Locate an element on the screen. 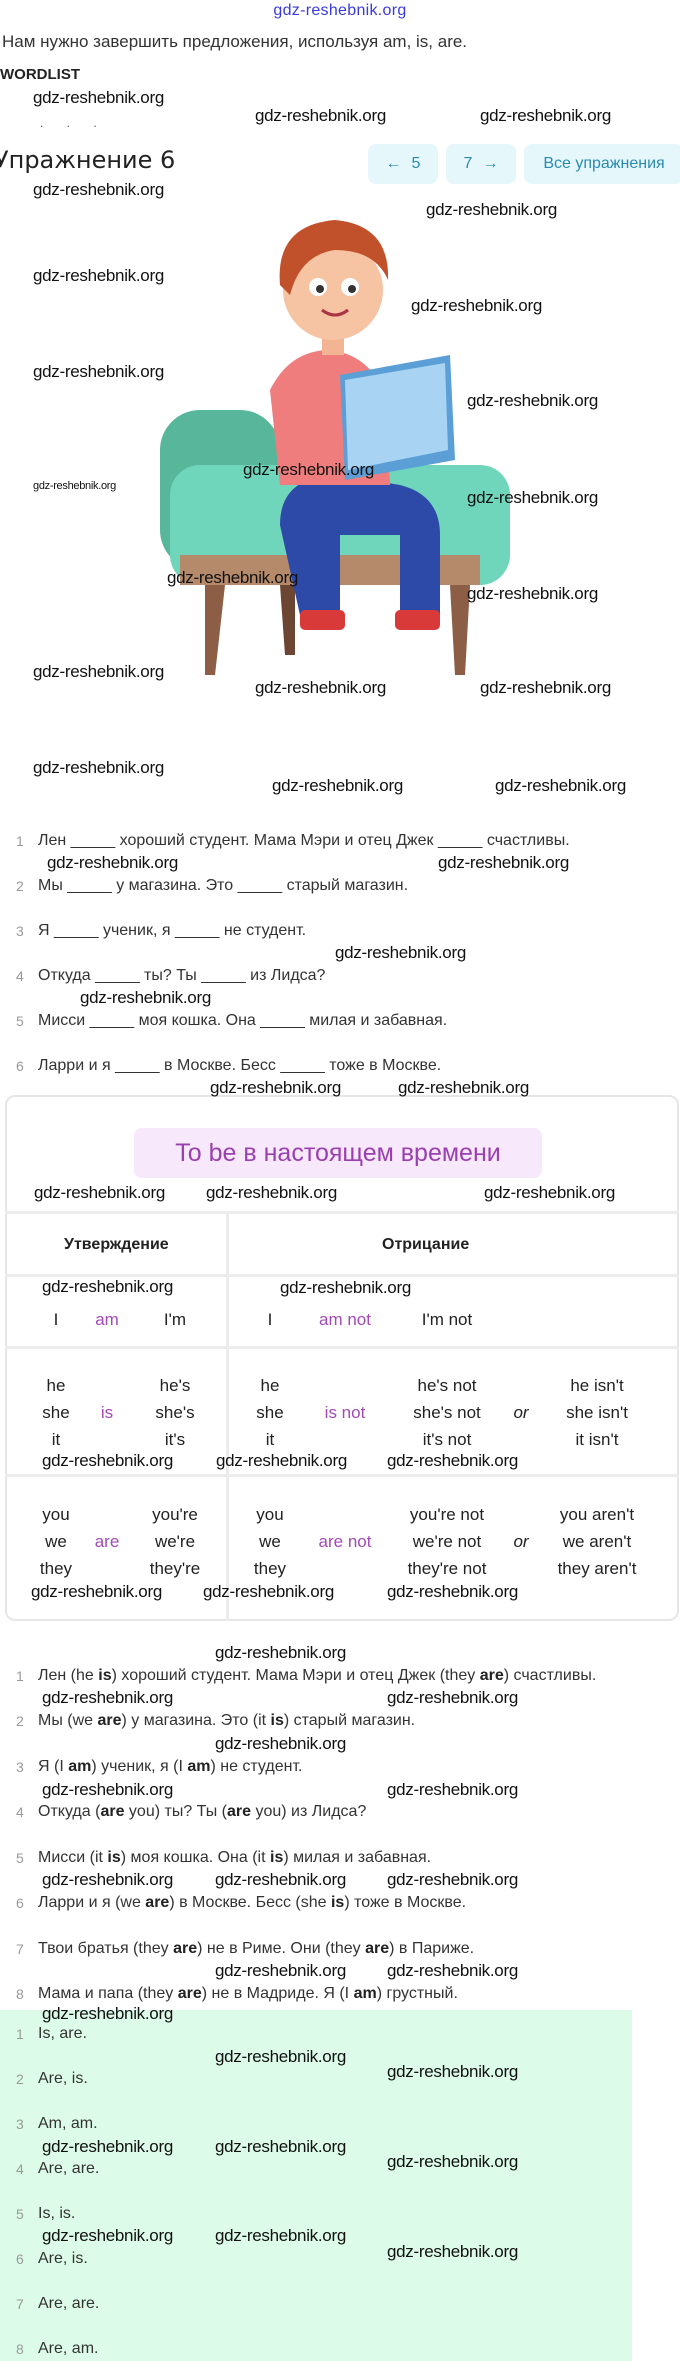 This screenshot has width=680, height=2361. negative-contraction: he's not is located at coordinates (447, 1385).